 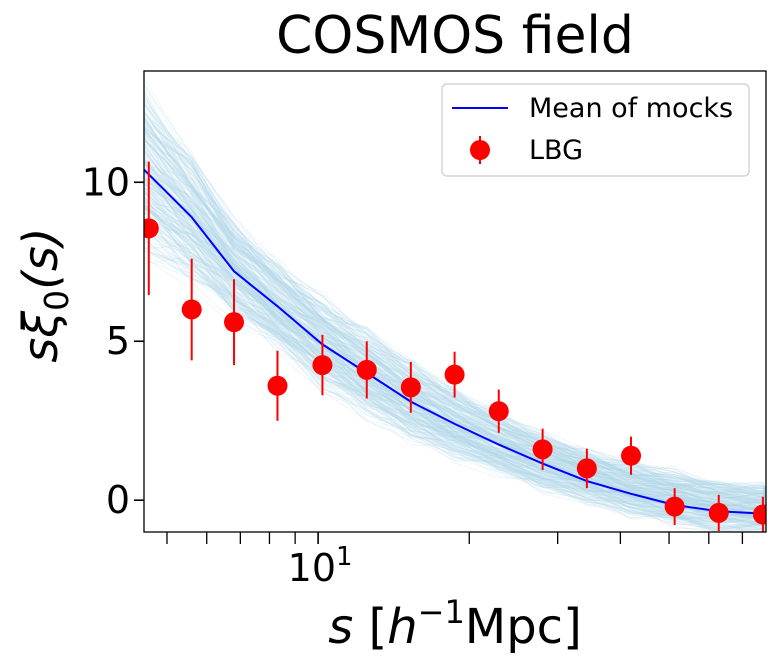 I want to click on y-axis: 0 5 10, so click(x=113, y=341).